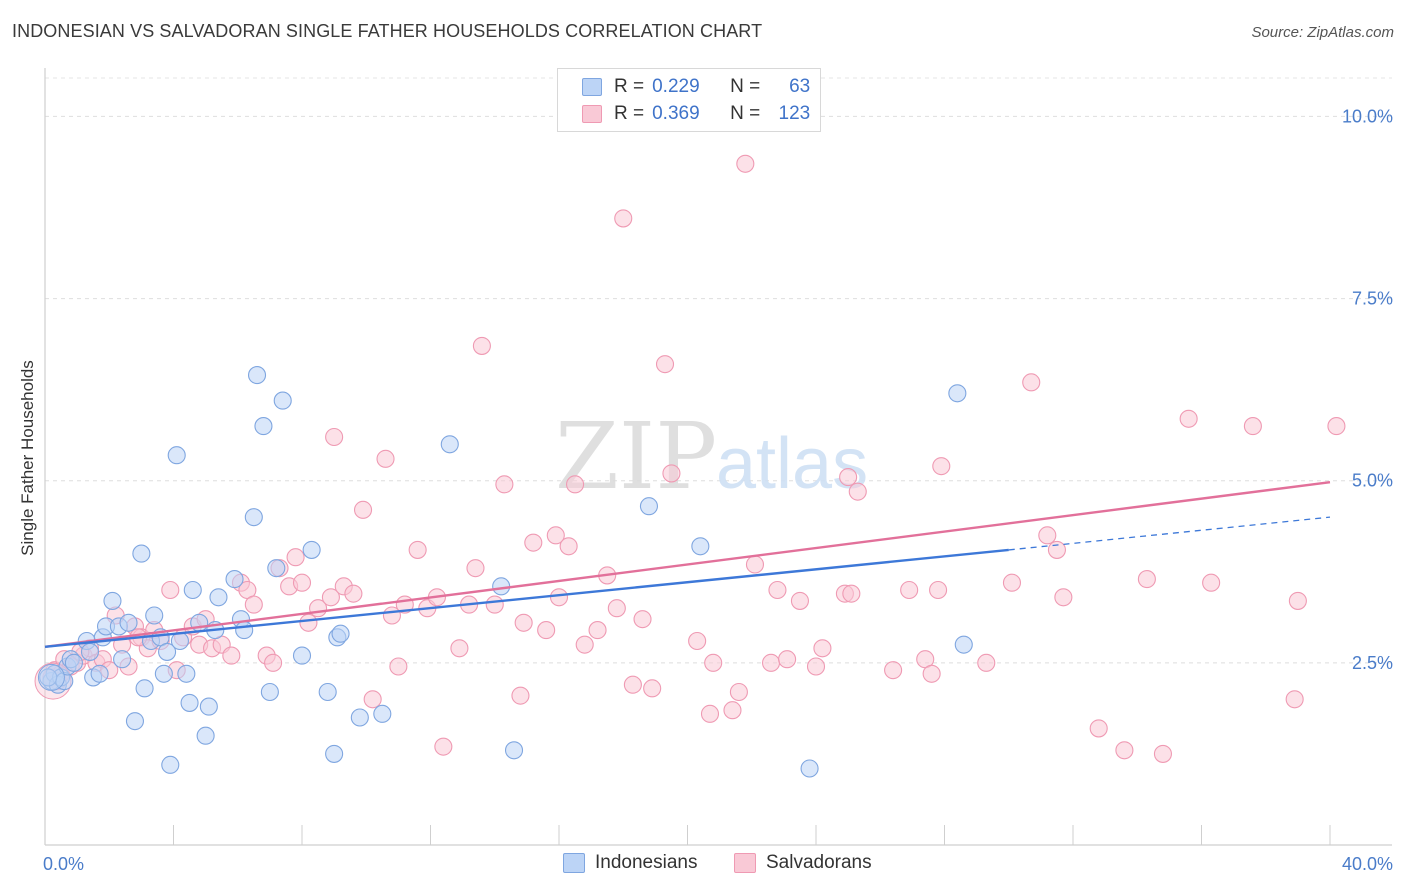  What do you see at coordinates (574, 863) in the screenshot?
I see `indonesian-legend-swatch` at bounding box center [574, 863].